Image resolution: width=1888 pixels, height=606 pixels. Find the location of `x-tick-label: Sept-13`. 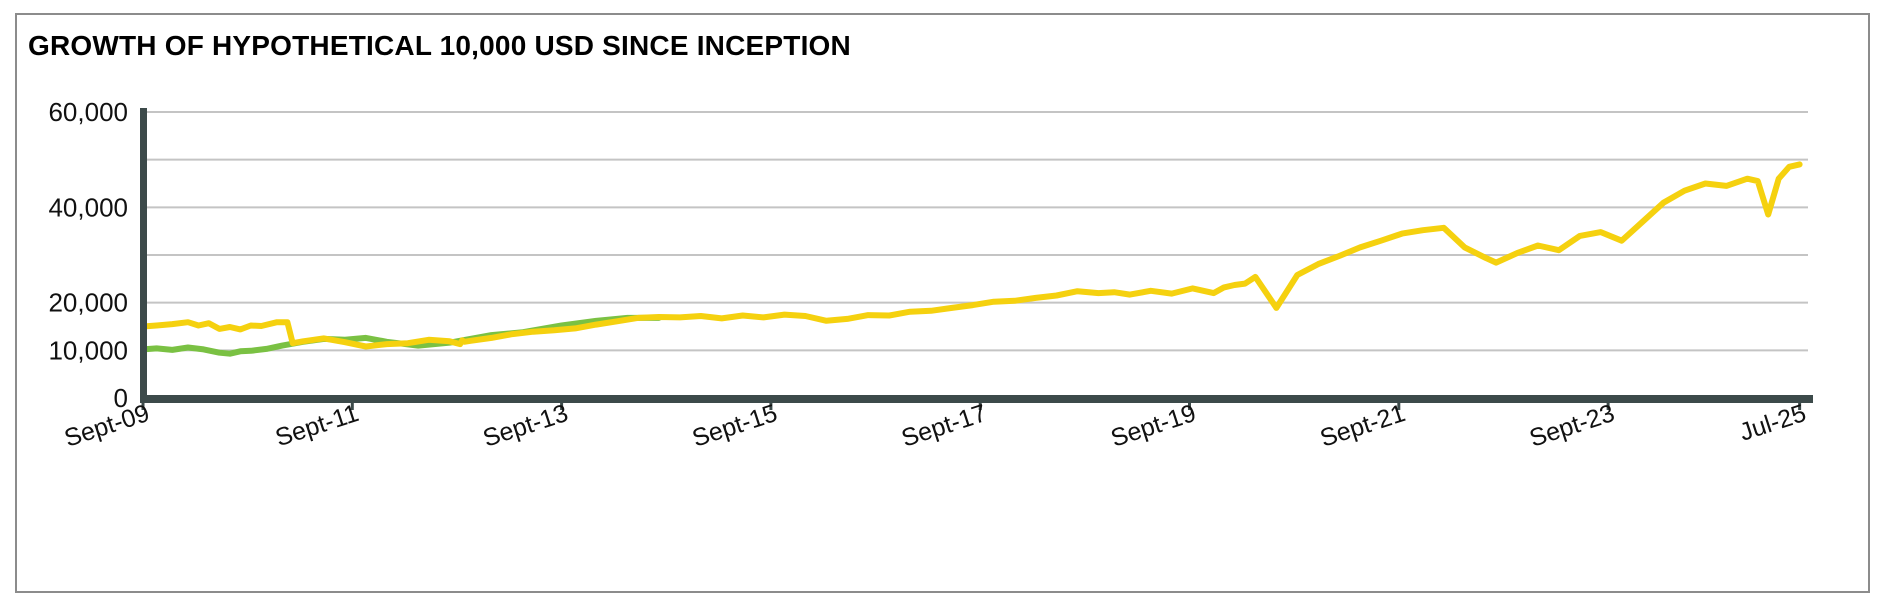

x-tick-label: Sept-13 is located at coordinates (526, 426).